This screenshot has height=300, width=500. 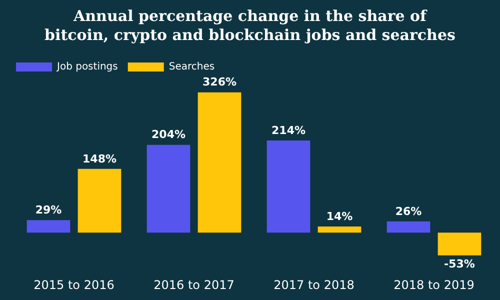 What do you see at coordinates (314, 285) in the screenshot?
I see `x-tick-label: 2017 to 2018` at bounding box center [314, 285].